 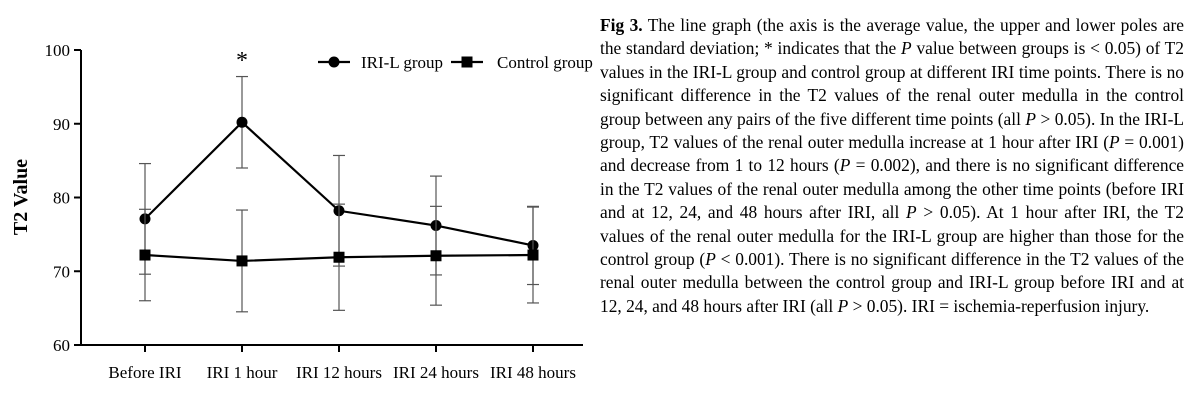 I want to click on y-axis-label: T2 Value, so click(x=21, y=197).